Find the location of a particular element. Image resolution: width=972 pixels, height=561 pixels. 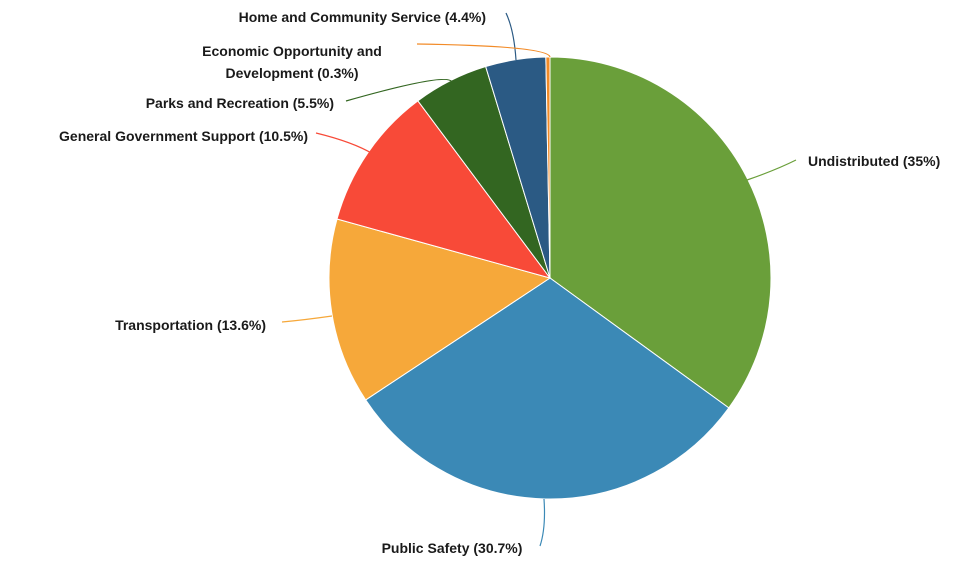

slice-label: General Government Support (10.5%) is located at coordinates (183, 136).